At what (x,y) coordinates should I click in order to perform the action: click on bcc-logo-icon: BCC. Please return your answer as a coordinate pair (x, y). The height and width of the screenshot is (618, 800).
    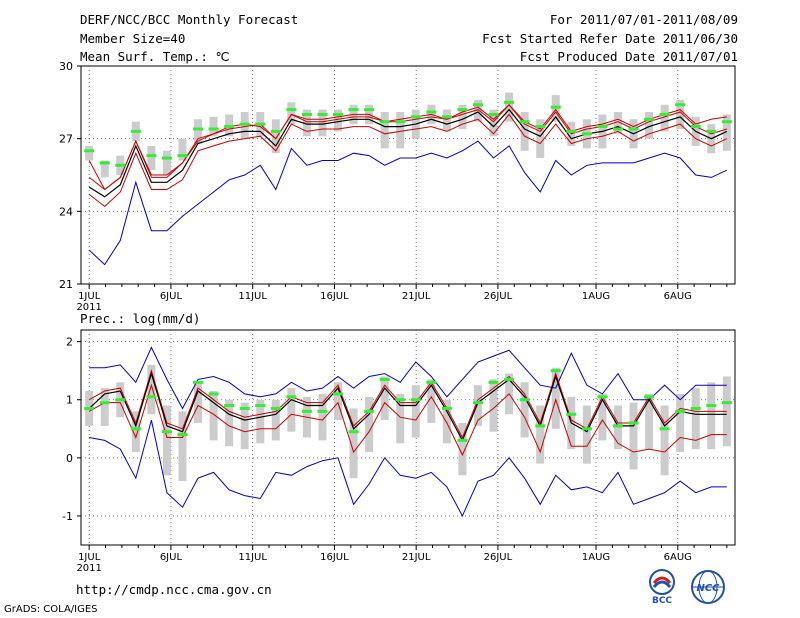
    Looking at the image, I should click on (662, 587).